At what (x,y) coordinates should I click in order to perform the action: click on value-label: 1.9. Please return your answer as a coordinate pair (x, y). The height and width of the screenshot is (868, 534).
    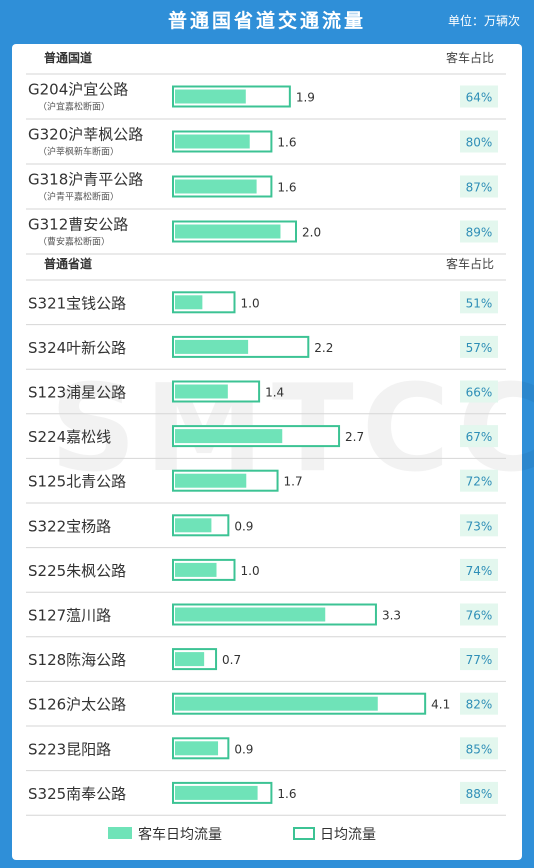
    Looking at the image, I should click on (305, 98).